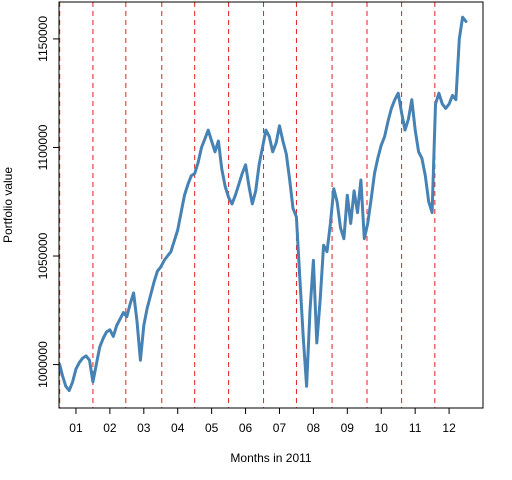 The width and height of the screenshot is (512, 480). I want to click on y-tick-label: 1150000, so click(43, 39).